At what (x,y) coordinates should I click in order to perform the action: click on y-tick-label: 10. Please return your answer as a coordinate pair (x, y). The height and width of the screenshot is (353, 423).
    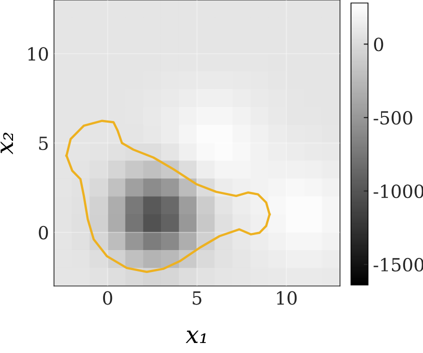
    Looking at the image, I should click on (38, 54).